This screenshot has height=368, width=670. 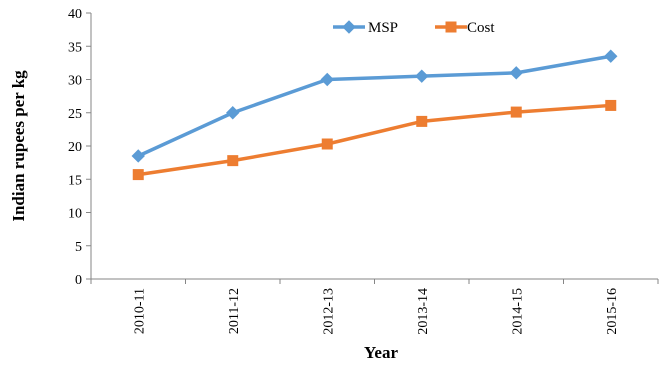 I want to click on y-tick-label: 25, so click(x=75, y=114).